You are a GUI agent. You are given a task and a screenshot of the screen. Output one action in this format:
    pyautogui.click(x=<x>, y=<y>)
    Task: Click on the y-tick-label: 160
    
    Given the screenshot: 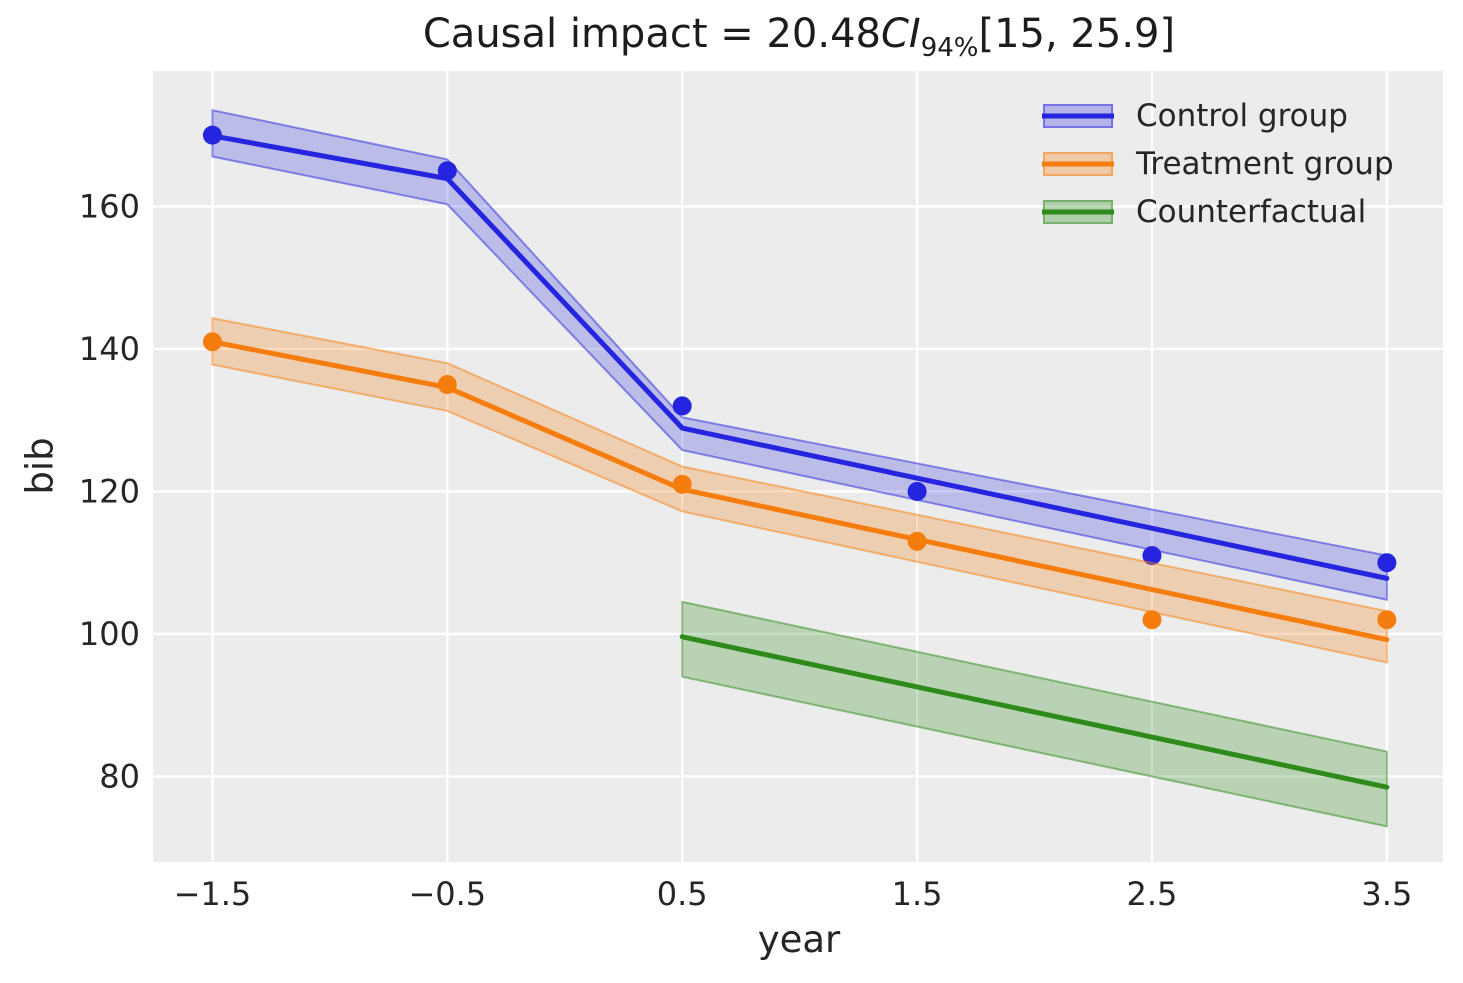 What is the action you would take?
    pyautogui.click(x=109, y=206)
    